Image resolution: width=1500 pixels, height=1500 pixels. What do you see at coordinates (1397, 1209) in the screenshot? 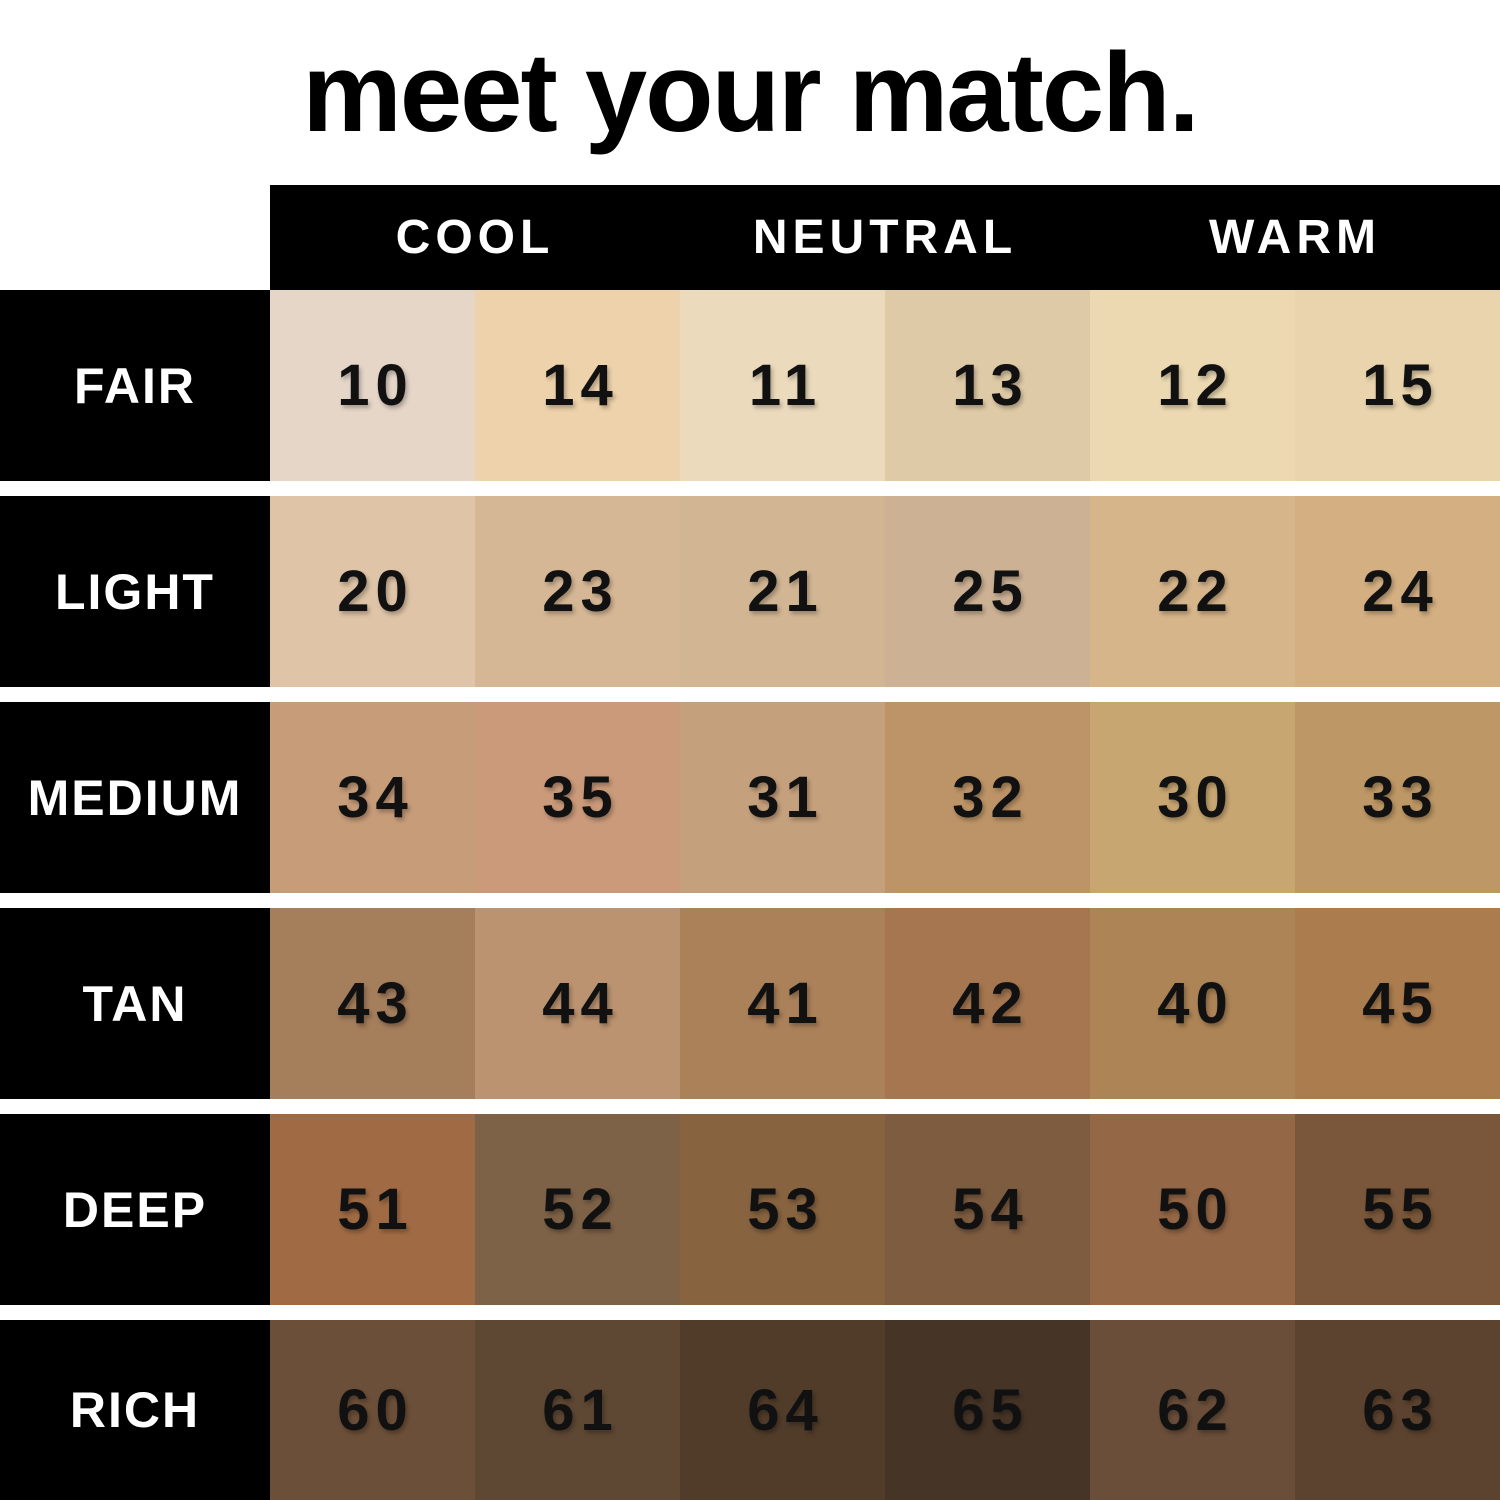
I see `shade-swatch-55: 55` at bounding box center [1397, 1209].